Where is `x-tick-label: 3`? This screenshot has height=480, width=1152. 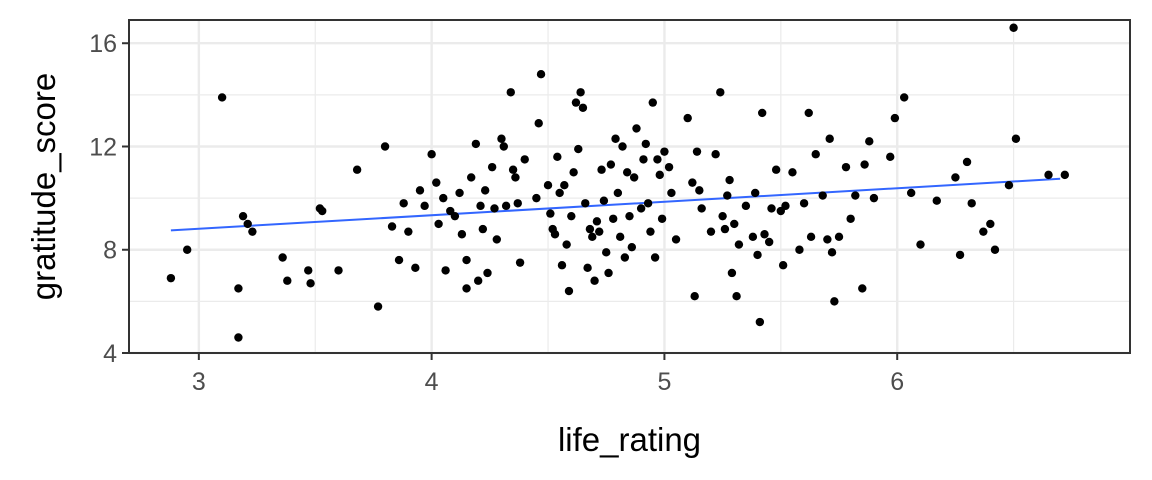
x-tick-label: 3 is located at coordinates (199, 382).